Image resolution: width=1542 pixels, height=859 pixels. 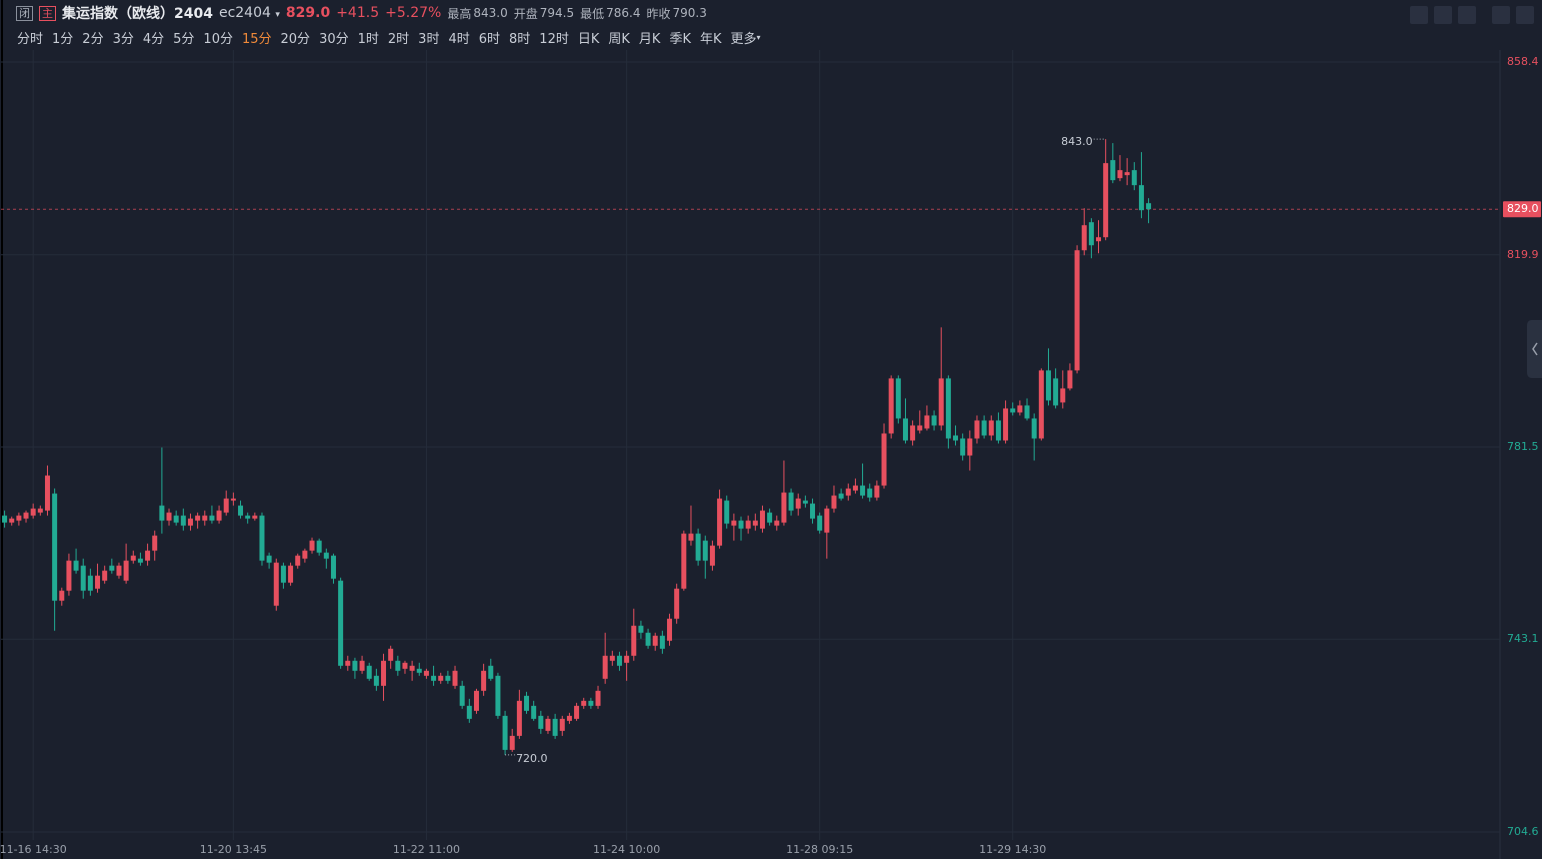 I want to click on expand-button, so click(x=1501, y=15).